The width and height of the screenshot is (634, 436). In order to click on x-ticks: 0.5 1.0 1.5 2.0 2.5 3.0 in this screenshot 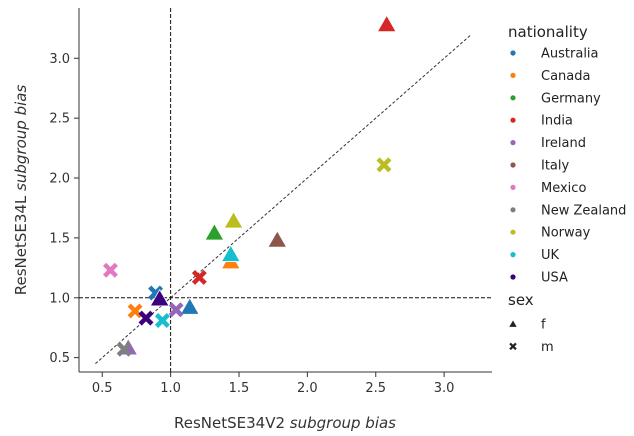, I will do `click(273, 384)`.